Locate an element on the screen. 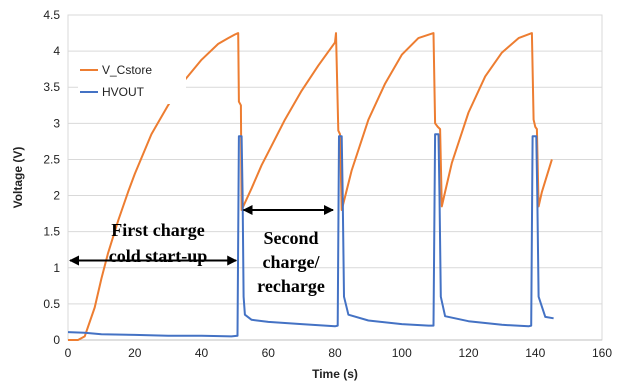 The height and width of the screenshot is (385, 625). x-tick-label: 80 is located at coordinates (335, 353).